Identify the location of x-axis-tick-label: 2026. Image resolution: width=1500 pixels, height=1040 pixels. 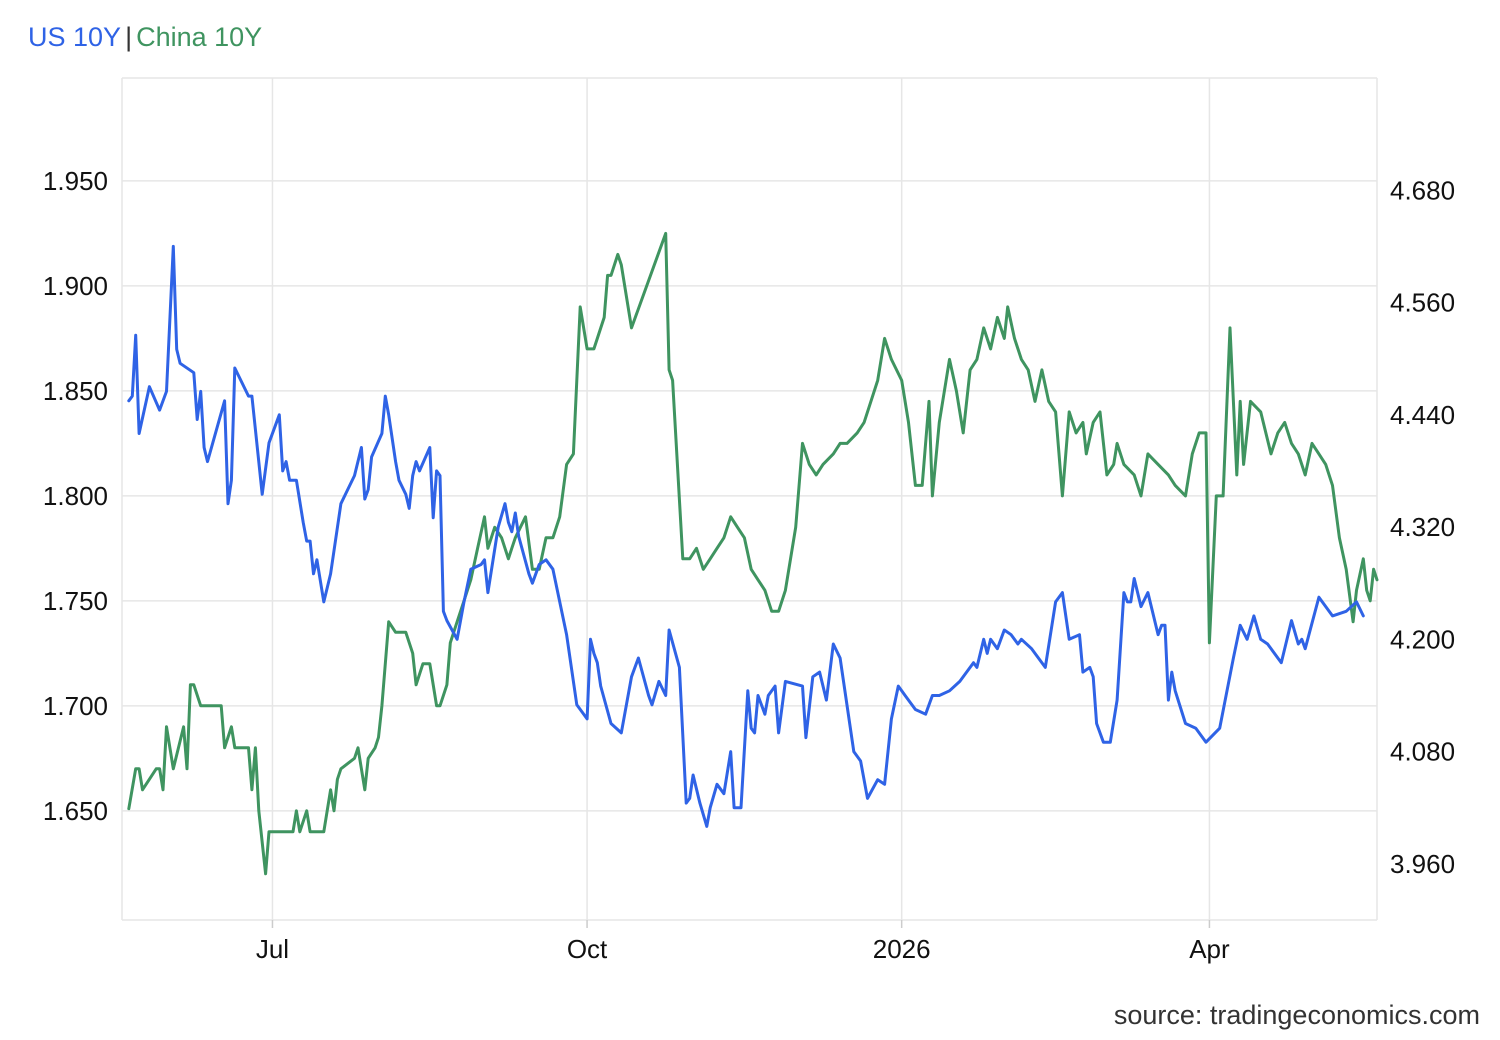
(902, 949).